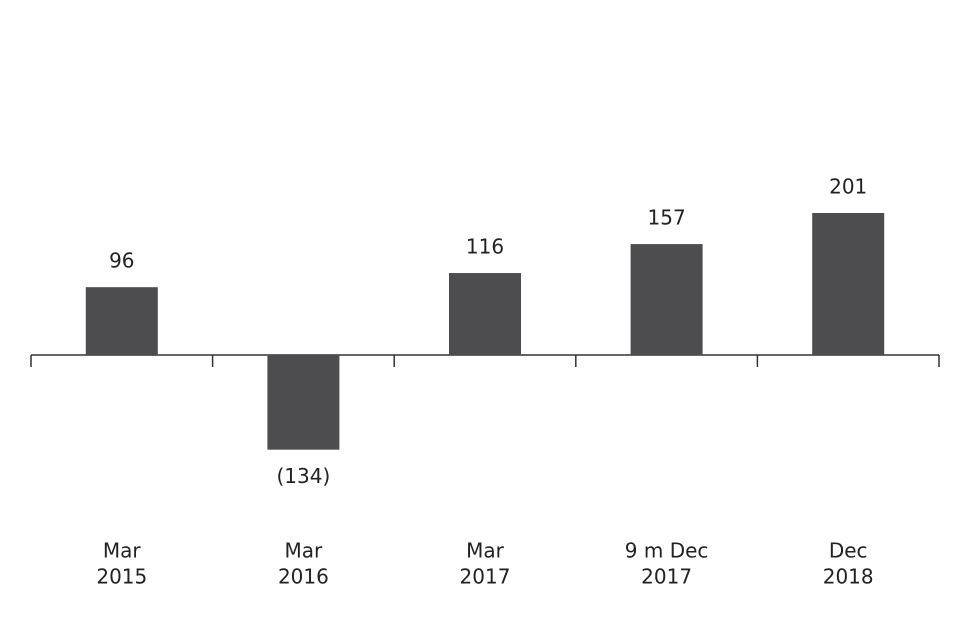  Describe the element at coordinates (121, 261) in the screenshot. I see `value-label: 96` at that location.